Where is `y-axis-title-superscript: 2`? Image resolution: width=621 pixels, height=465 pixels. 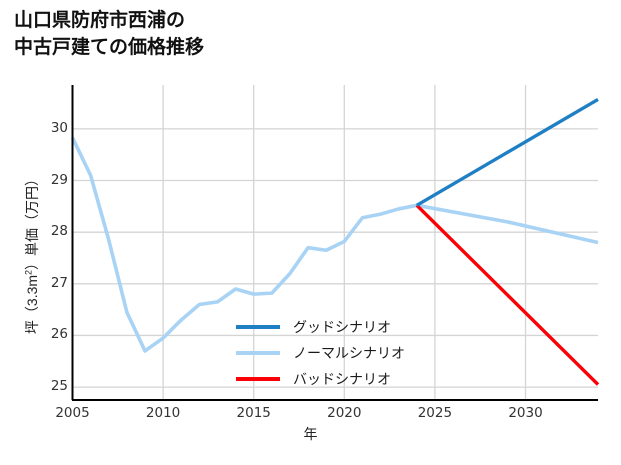 y-axis-title-superscript: 2 is located at coordinates (28, 272).